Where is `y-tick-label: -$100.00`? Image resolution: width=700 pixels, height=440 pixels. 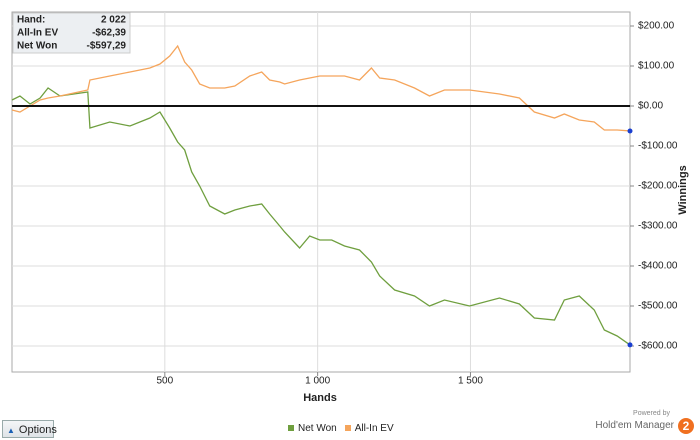
y-tick-label: -$100.00 is located at coordinates (658, 146).